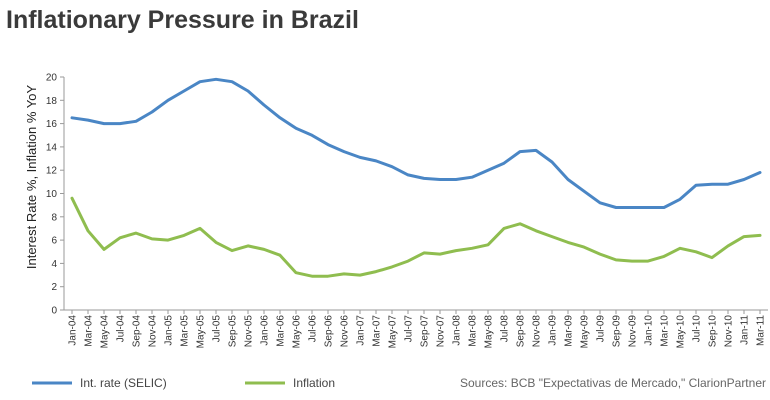  Describe the element at coordinates (441, 331) in the screenshot. I see `x-tick-label: Nov-07` at that location.